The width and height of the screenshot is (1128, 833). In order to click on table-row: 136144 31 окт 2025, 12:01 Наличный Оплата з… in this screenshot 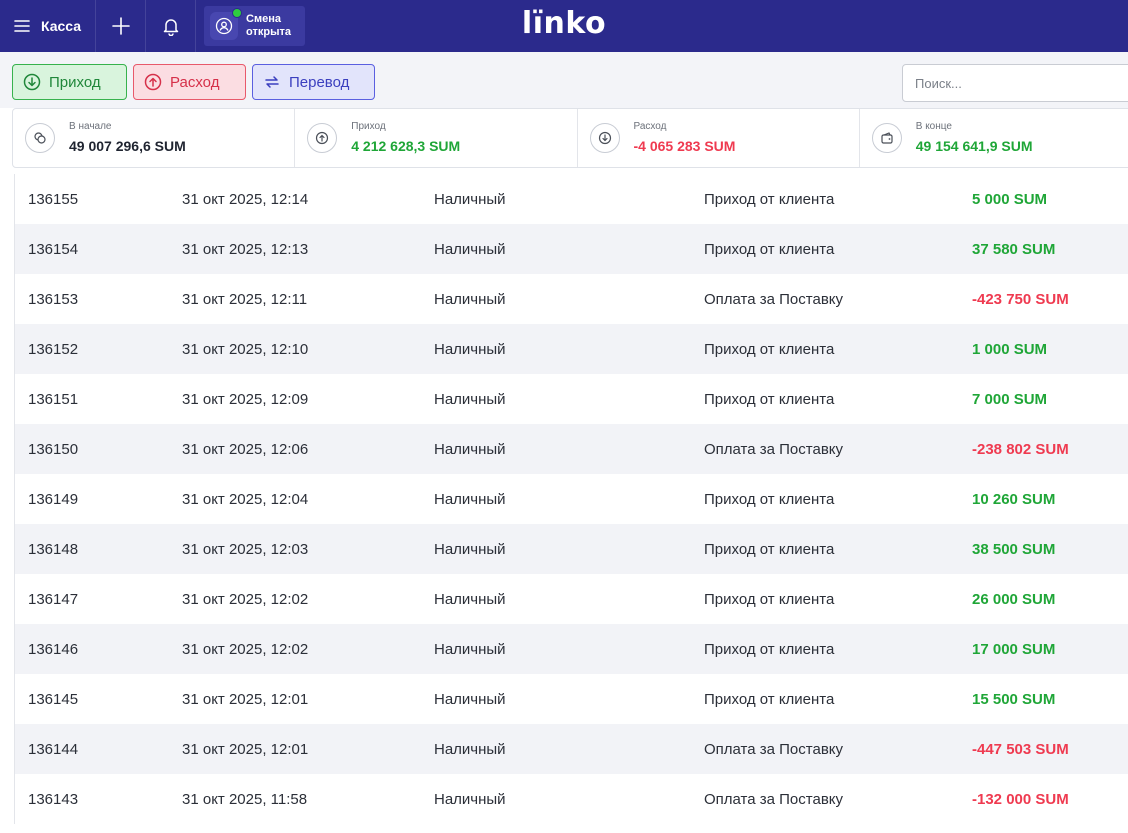, I will do `click(571, 749)`.